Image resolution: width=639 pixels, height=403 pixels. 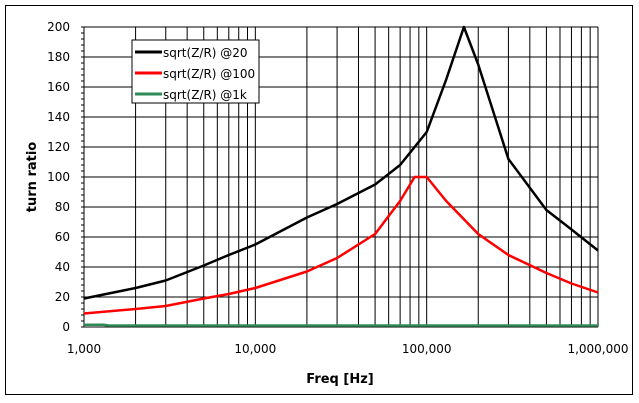 I want to click on y-tick-label: 60, so click(x=62, y=237).